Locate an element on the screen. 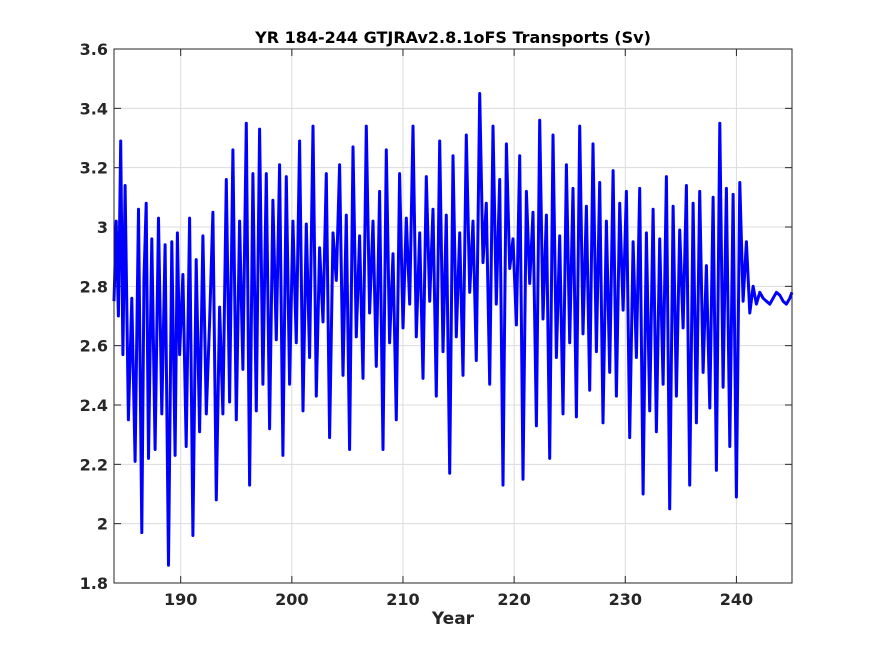  x-tick-label: 200 is located at coordinates (291, 599).